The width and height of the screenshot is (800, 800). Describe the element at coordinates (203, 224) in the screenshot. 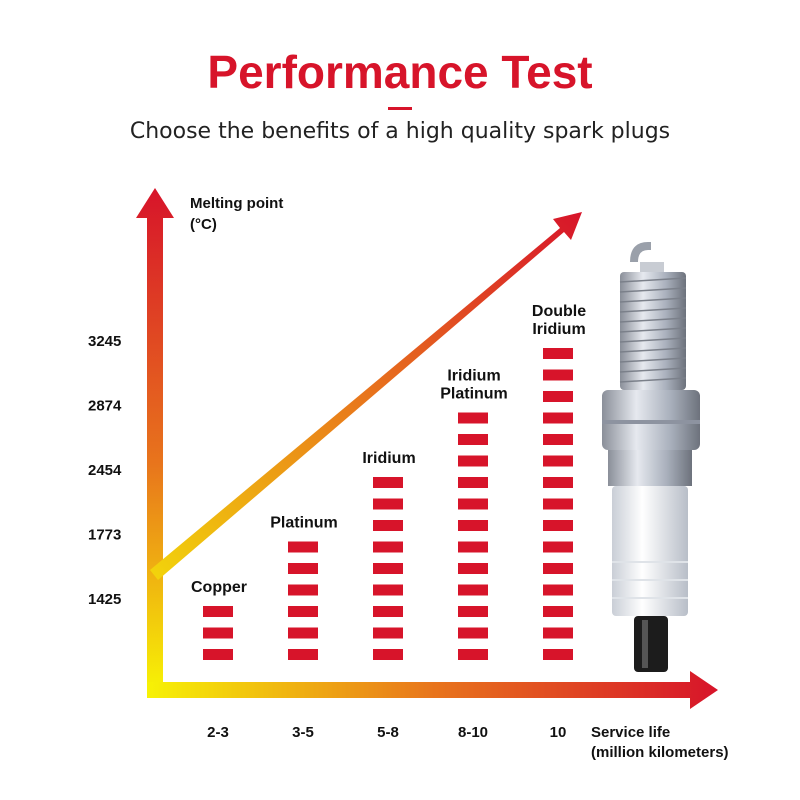

I see `y-axis-title: (°C)` at that location.